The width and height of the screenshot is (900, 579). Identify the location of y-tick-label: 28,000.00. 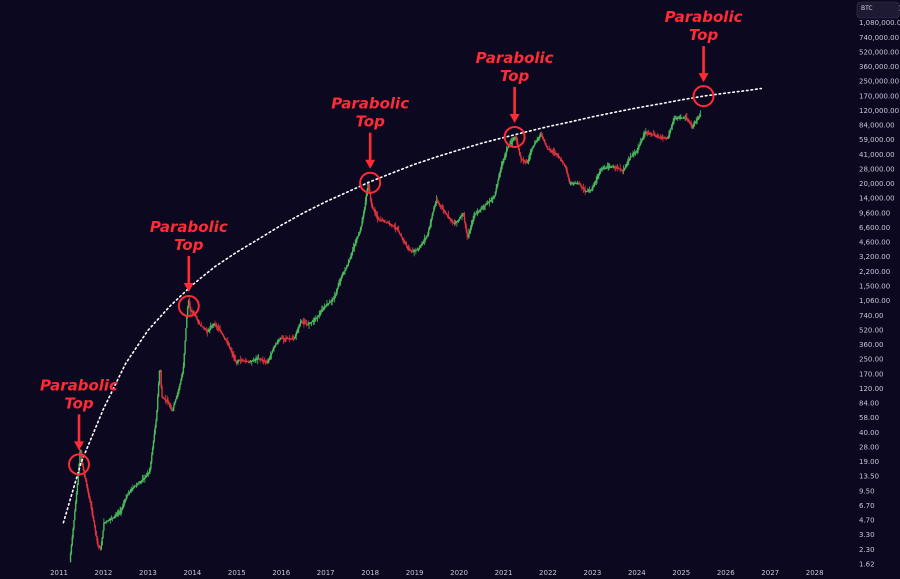
(877, 169).